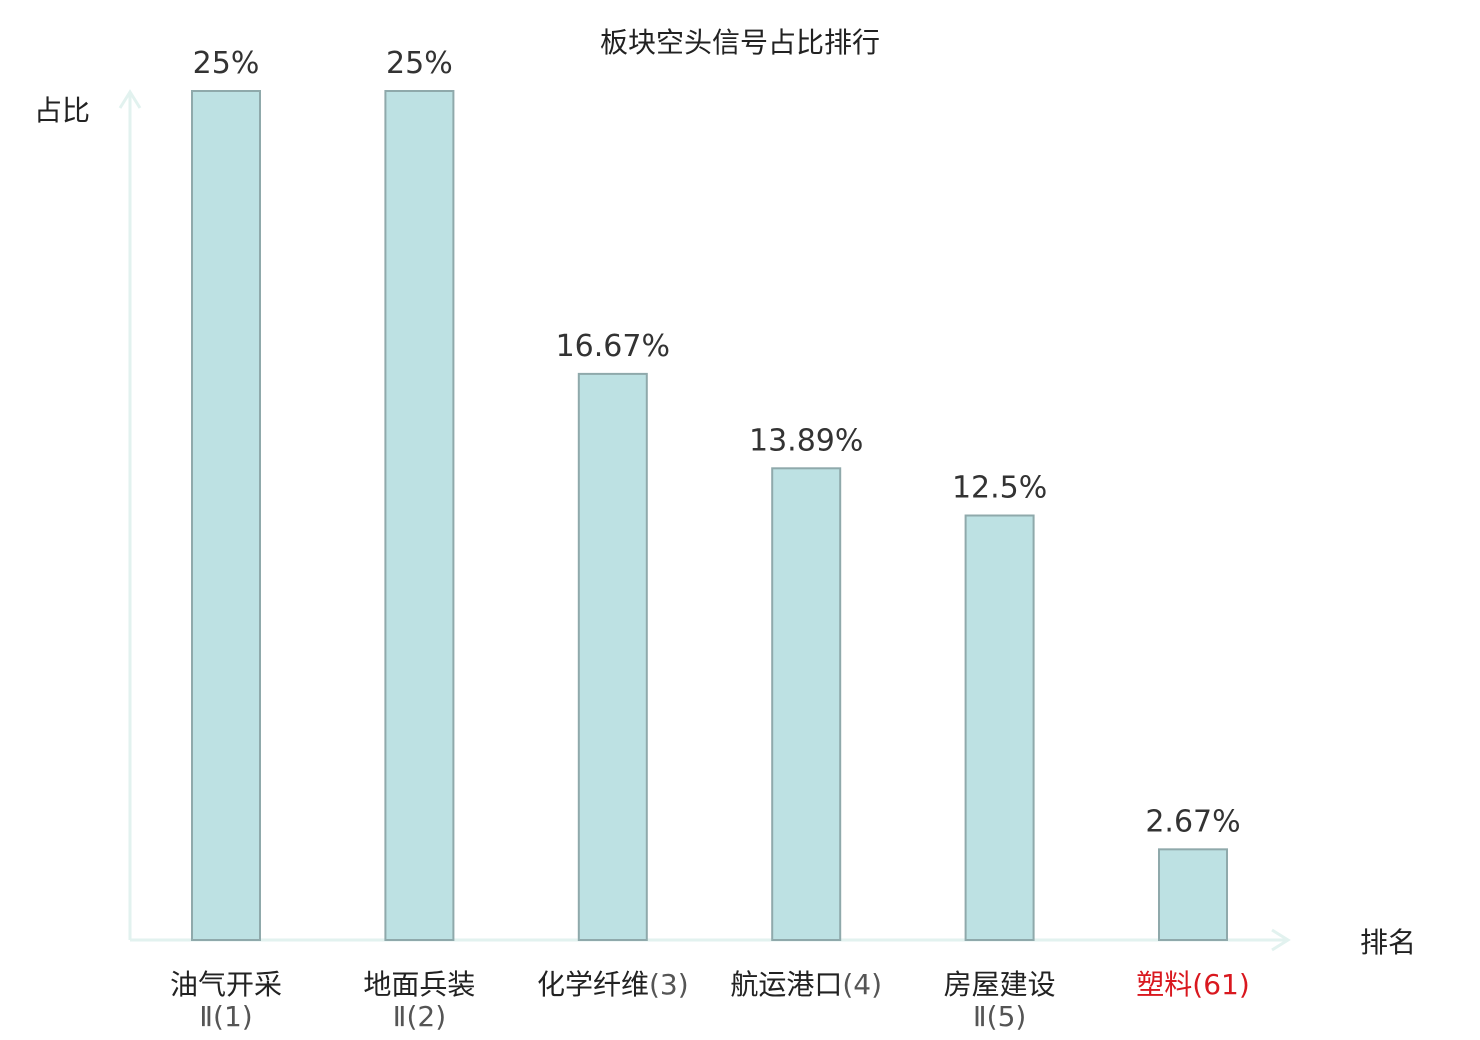 The image size is (1480, 1040). I want to click on category-name: 化学纤维, so click(593, 984).